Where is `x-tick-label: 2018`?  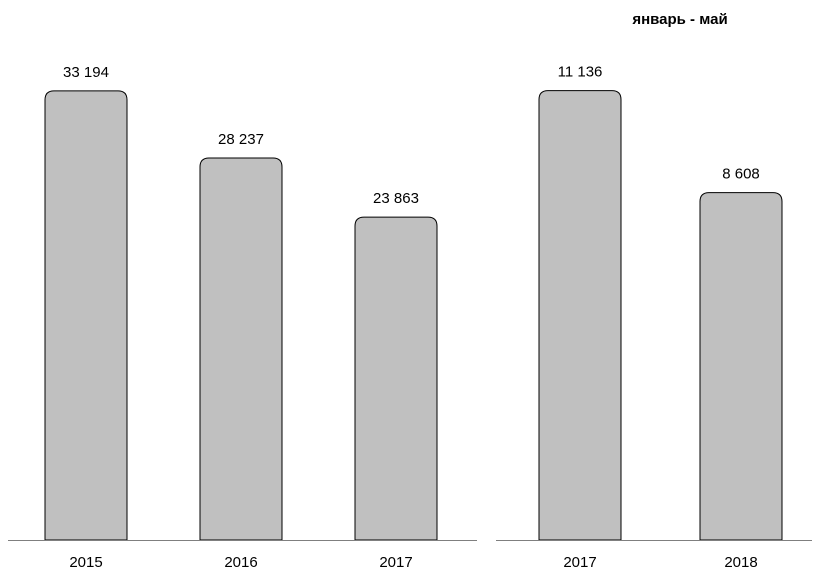 x-tick-label: 2018 is located at coordinates (740, 562).